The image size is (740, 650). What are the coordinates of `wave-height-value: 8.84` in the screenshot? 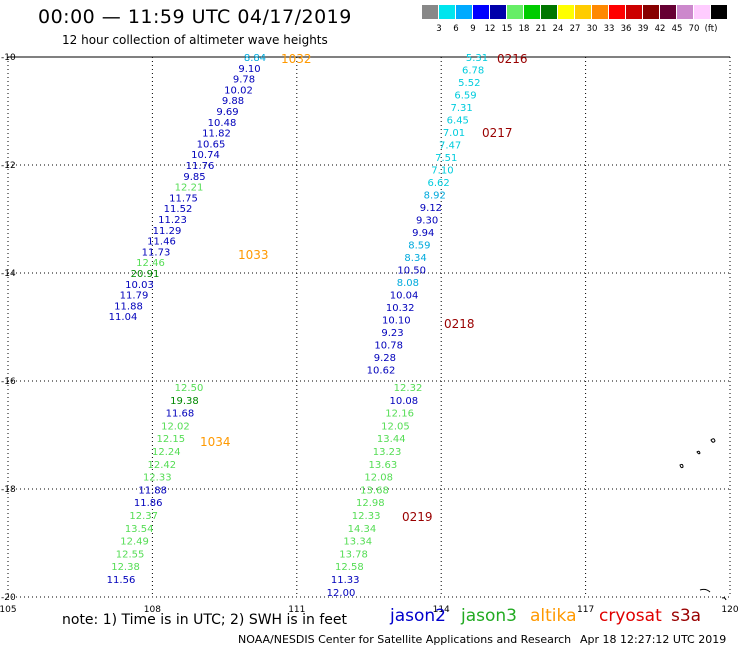 It's located at (255, 58).